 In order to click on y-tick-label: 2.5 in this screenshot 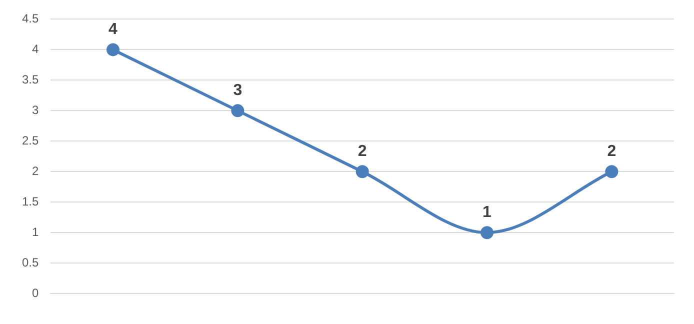, I will do `click(30, 140)`.